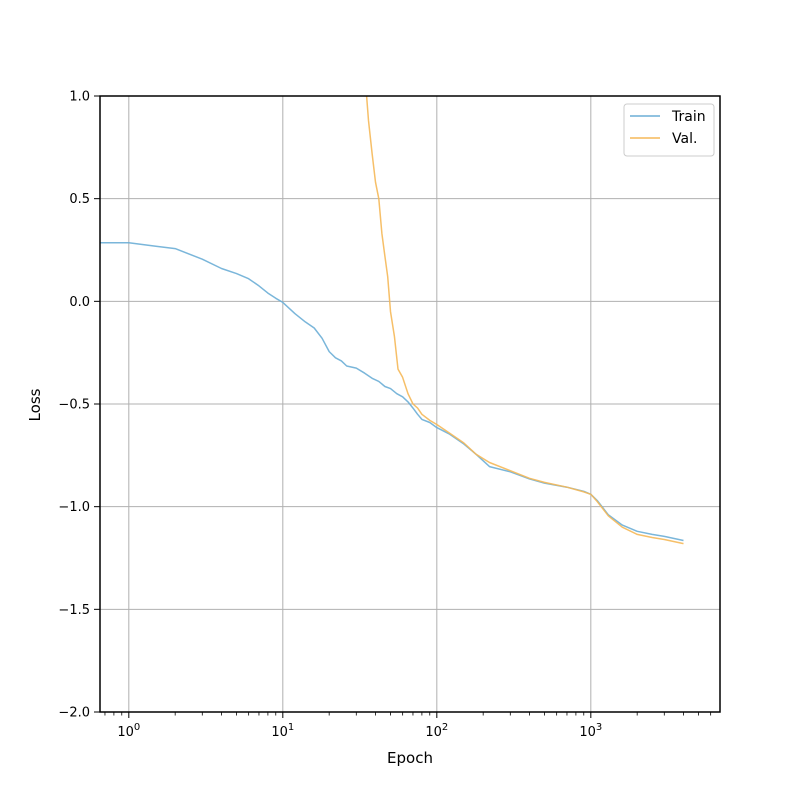  Describe the element at coordinates (74, 507) in the screenshot. I see `y-tick-label: −1.0` at that location.